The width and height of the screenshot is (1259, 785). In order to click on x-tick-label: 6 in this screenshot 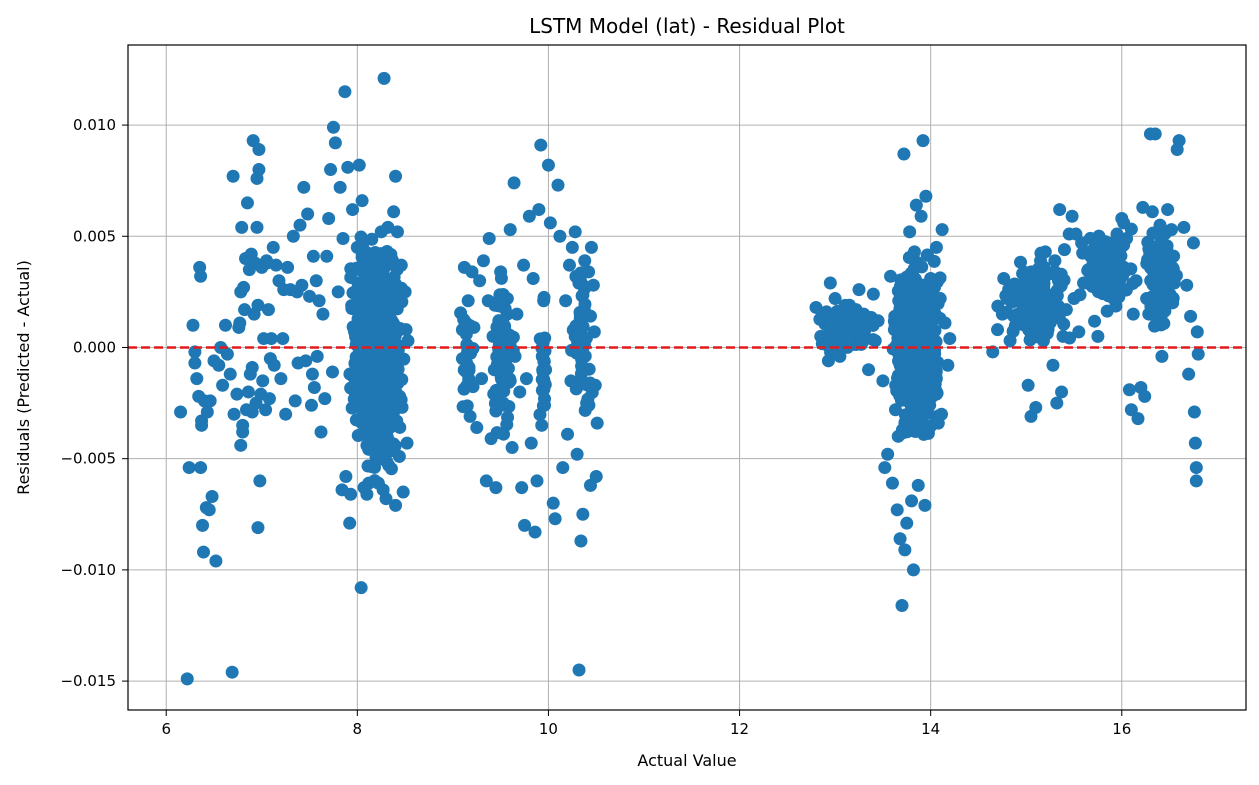, I will do `click(166, 729)`.